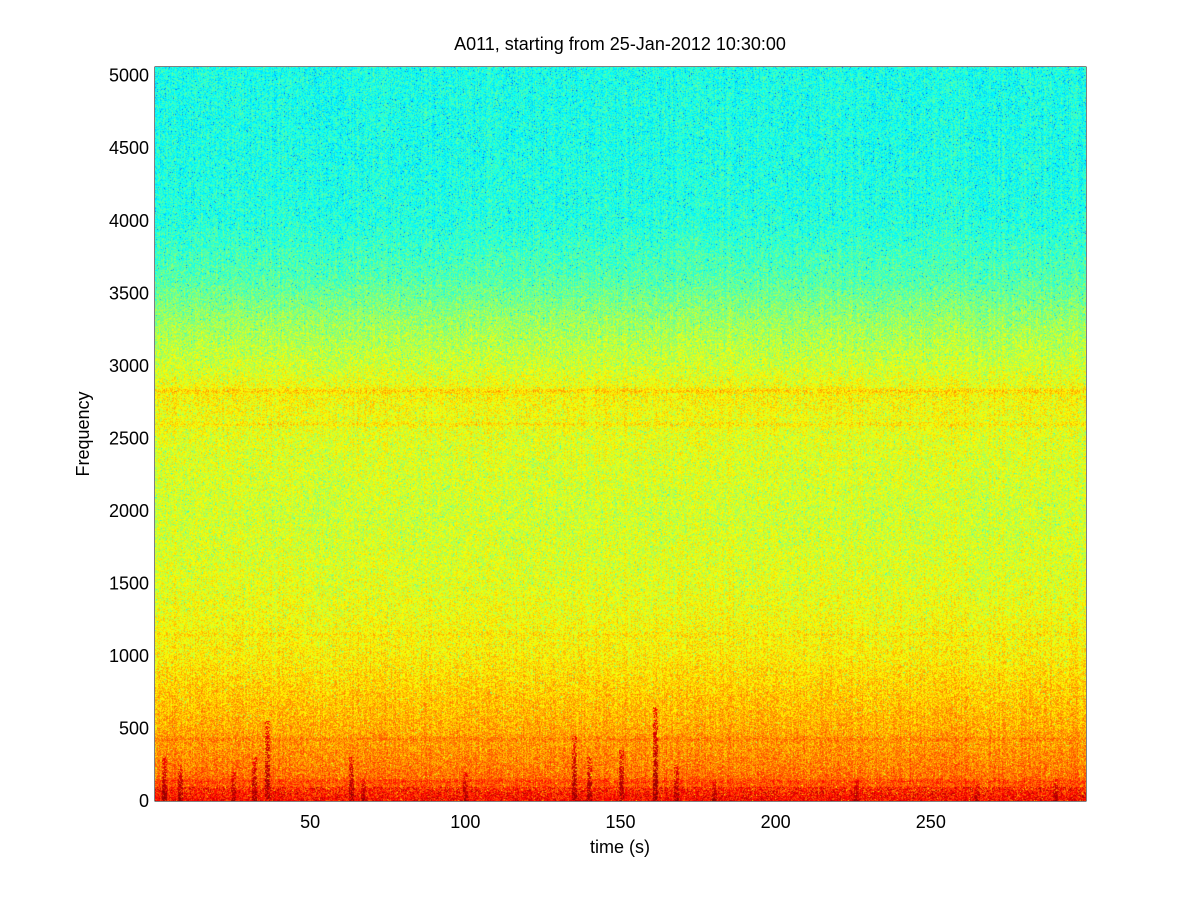 The width and height of the screenshot is (1200, 900). Describe the element at coordinates (620, 847) in the screenshot. I see `x-axis-label: time (s)` at that location.